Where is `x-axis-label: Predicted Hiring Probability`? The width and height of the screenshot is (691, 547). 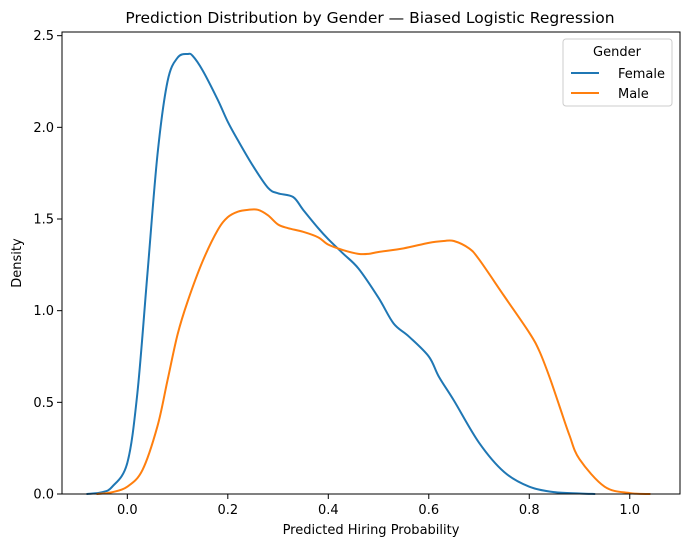 x-axis-label: Predicted Hiring Probability is located at coordinates (371, 530).